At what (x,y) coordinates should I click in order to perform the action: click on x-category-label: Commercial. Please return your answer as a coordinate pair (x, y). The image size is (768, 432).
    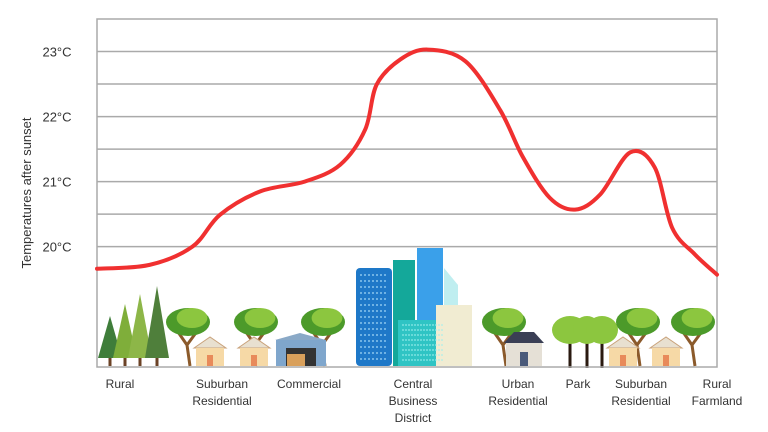
    Looking at the image, I should click on (309, 384).